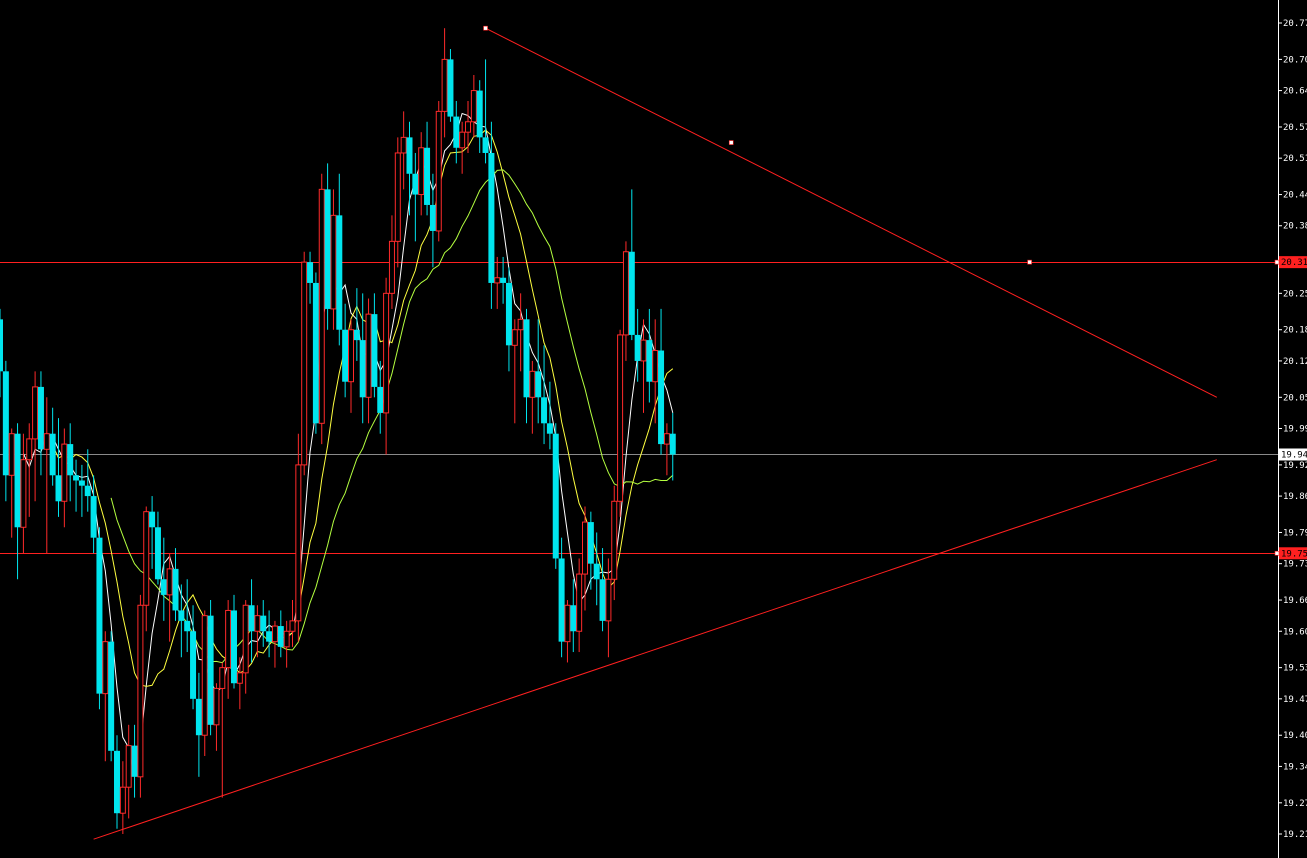 The width and height of the screenshot is (1307, 858). Describe the element at coordinates (1295, 331) in the screenshot. I see `price-tick-label: 20.18` at that location.